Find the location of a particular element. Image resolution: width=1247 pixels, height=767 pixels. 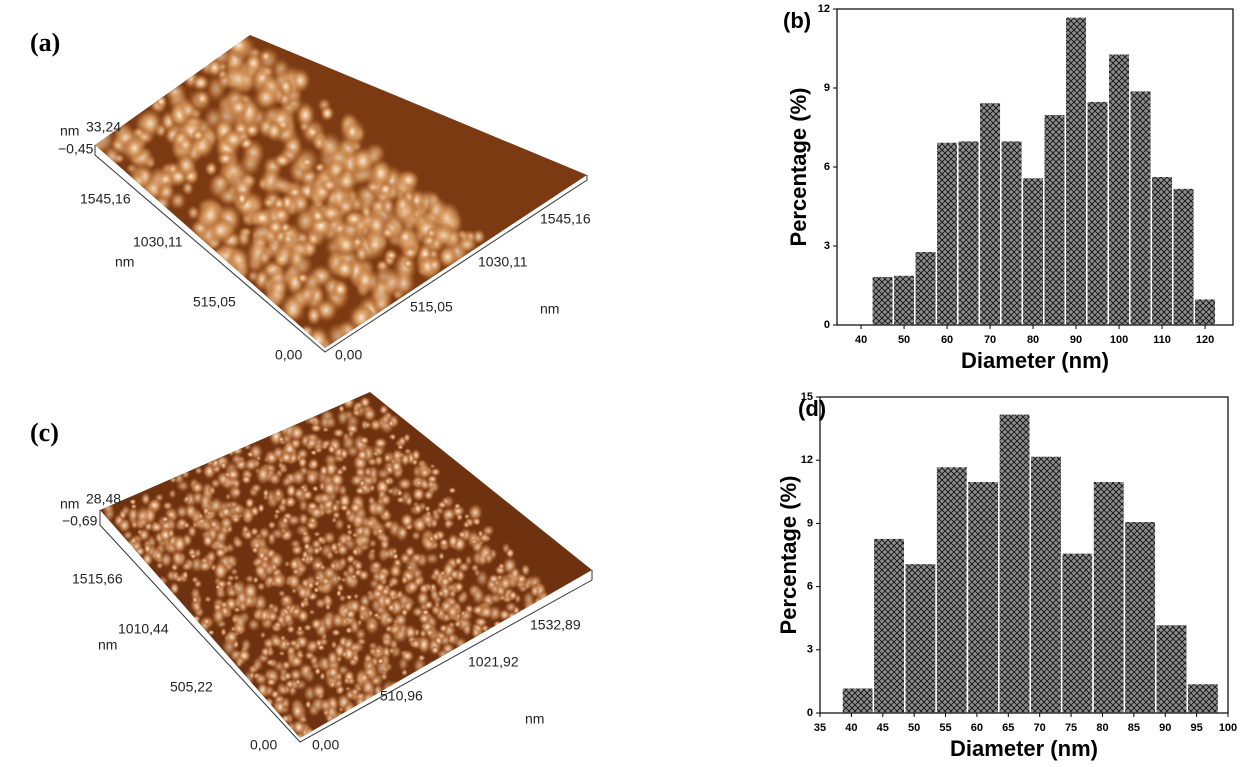

y-tick-label: 1030,11 is located at coordinates (158, 242).